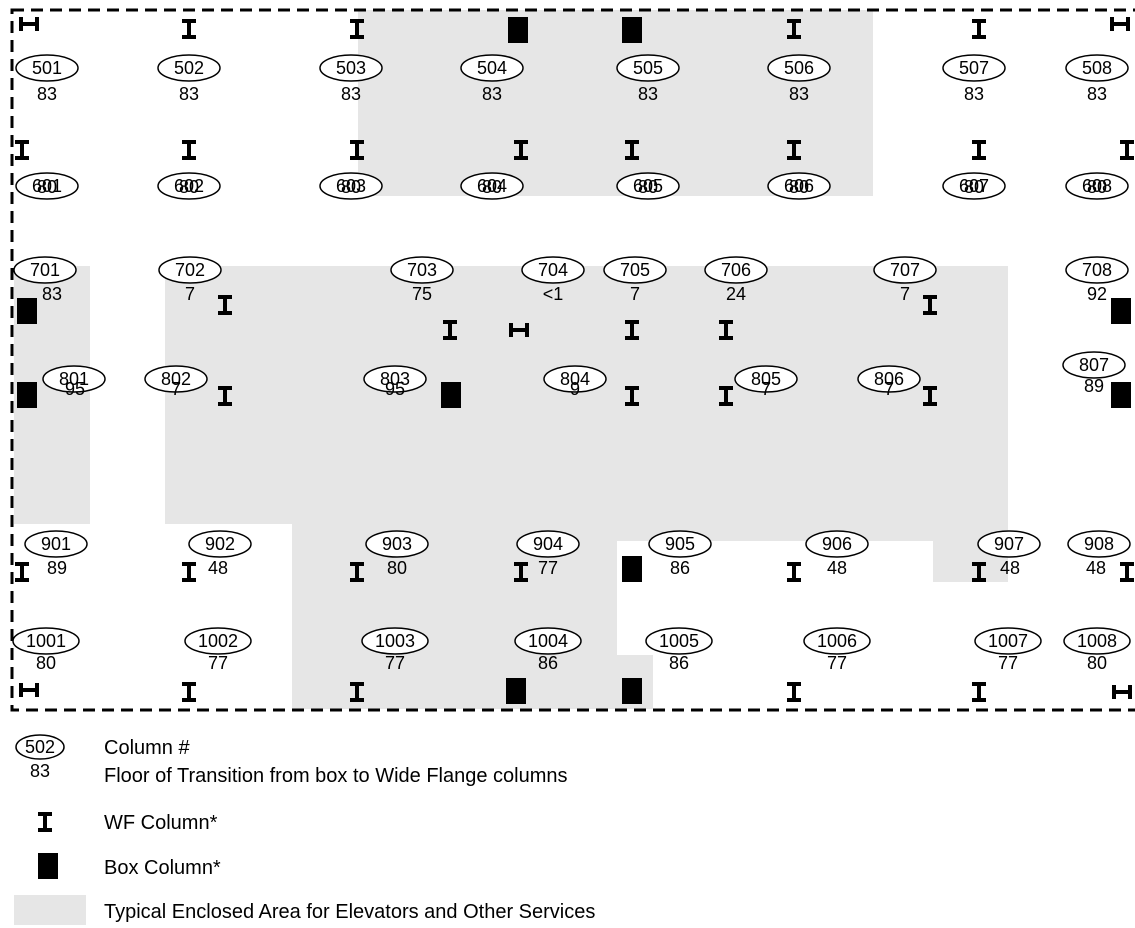 The image size is (1135, 928). Describe the element at coordinates (679, 663) in the screenshot. I see `transition-floor: 86` at that location.